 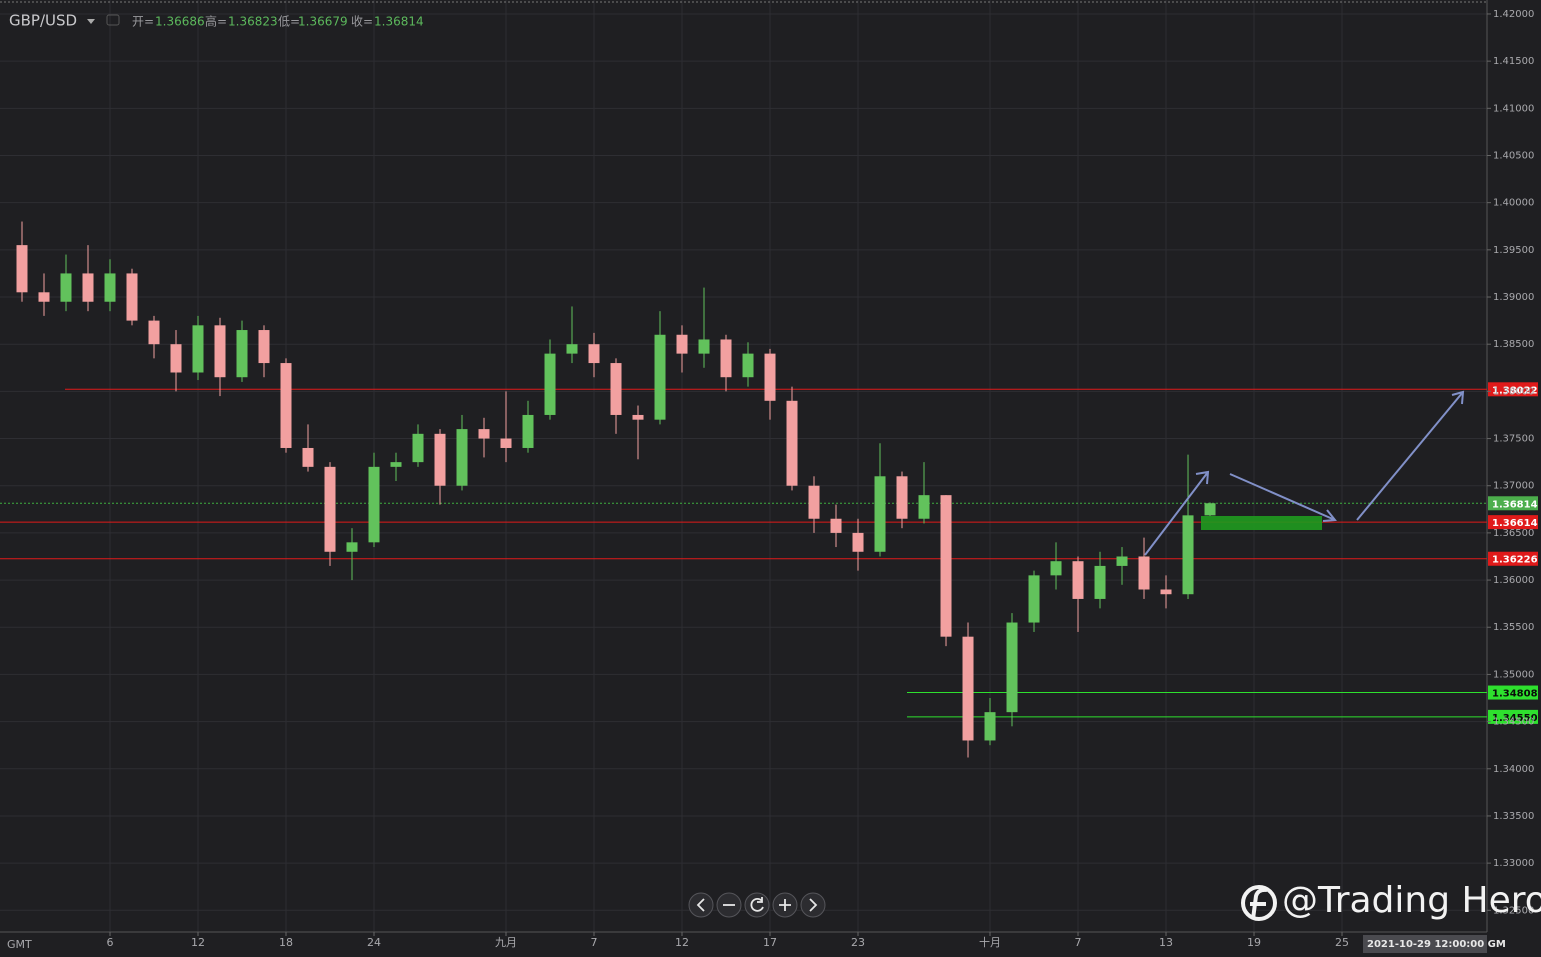 What do you see at coordinates (19, 944) in the screenshot?
I see `timezone: GMT` at bounding box center [19, 944].